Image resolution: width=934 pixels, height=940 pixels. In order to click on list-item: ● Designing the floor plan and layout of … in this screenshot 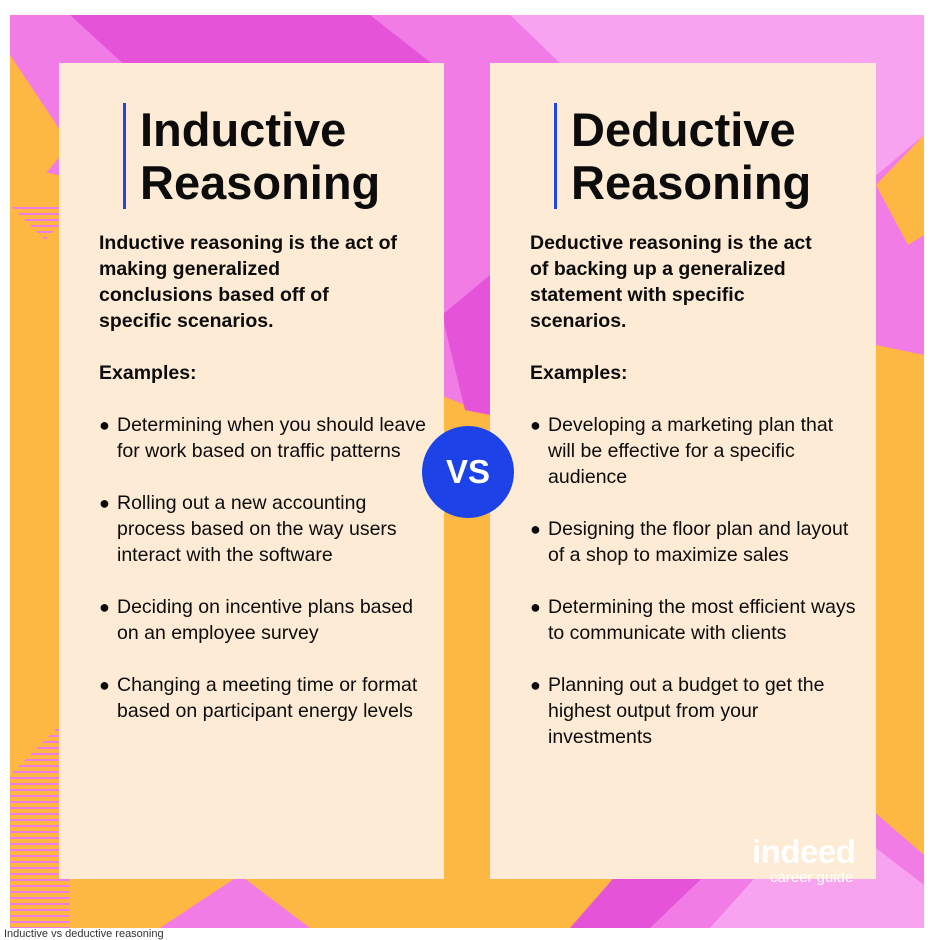, I will do `click(695, 542)`.